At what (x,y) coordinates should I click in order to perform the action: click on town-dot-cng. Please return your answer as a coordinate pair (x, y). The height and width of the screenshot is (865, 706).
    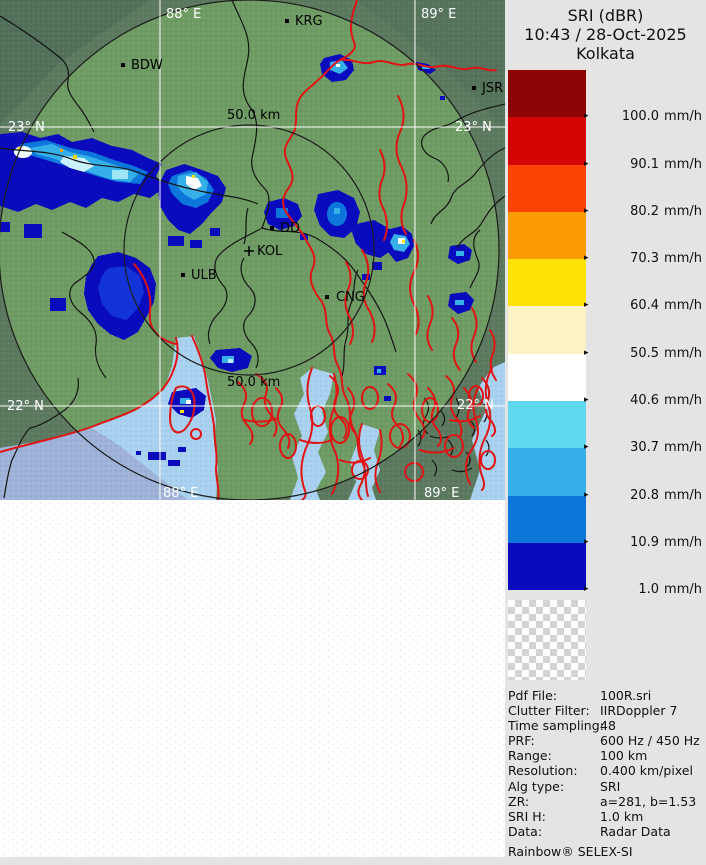
    Looking at the image, I should click on (327, 297).